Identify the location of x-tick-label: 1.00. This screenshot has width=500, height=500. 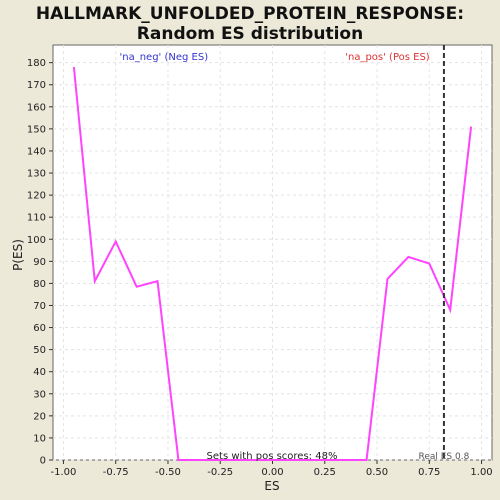
(481, 472).